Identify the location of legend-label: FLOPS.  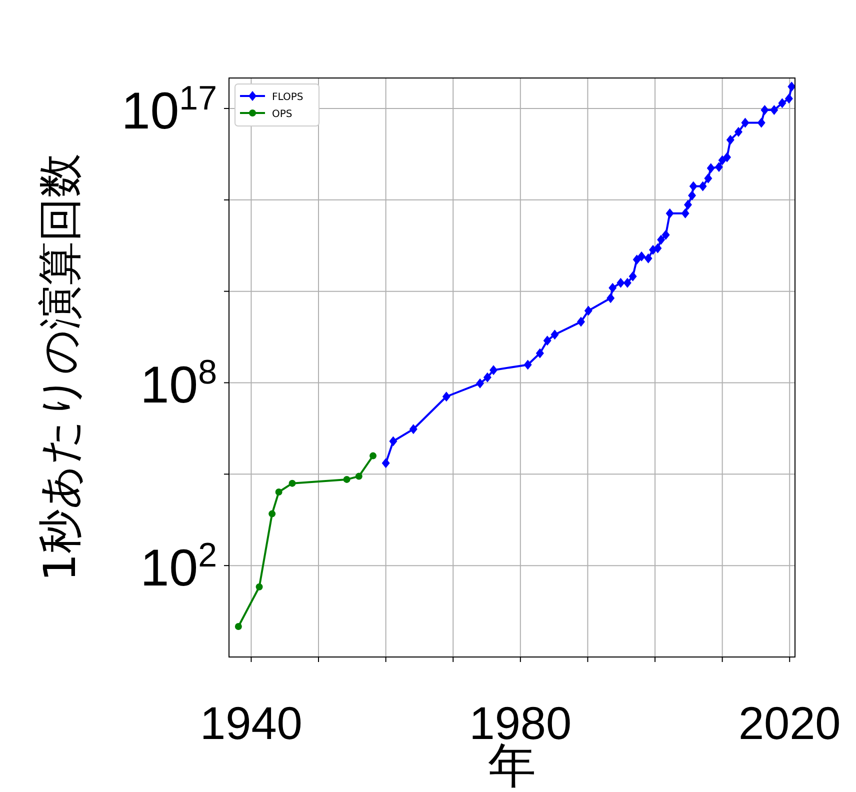
(288, 97).